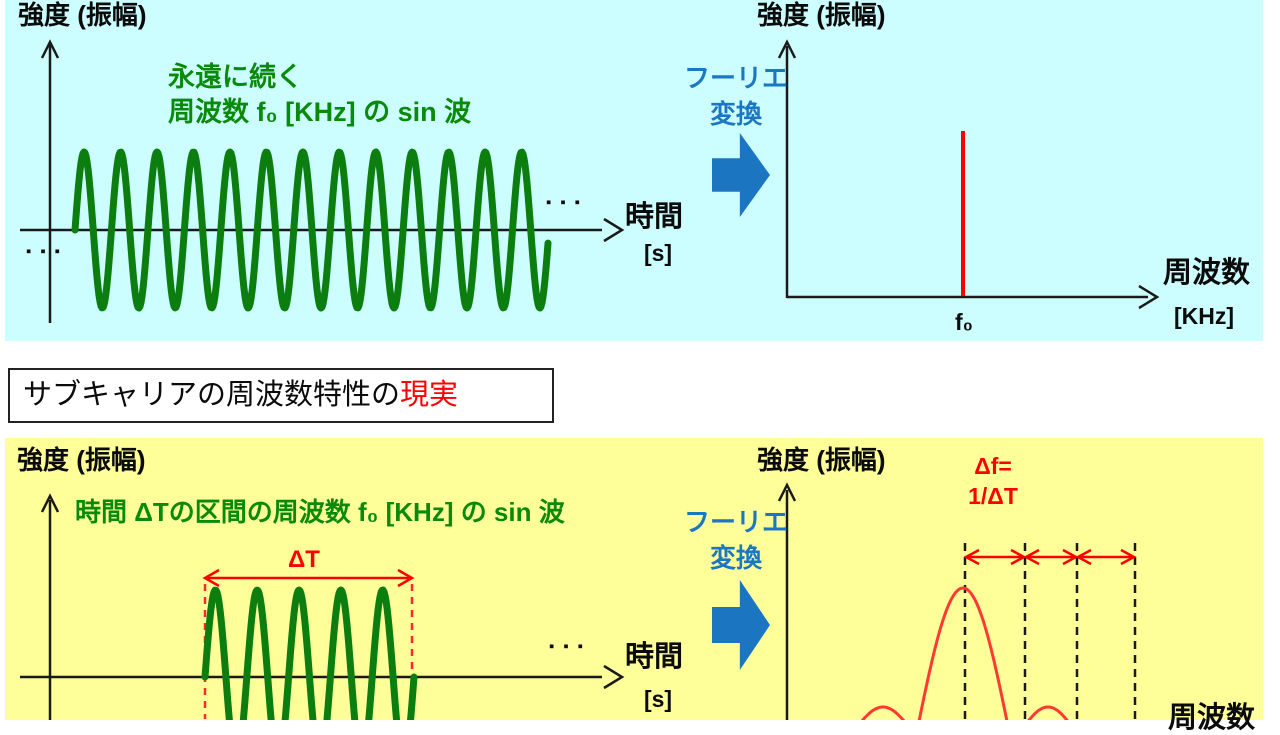 Image resolution: width=1280 pixels, height=735 pixels. Describe the element at coordinates (736, 96) in the screenshot. I see `fourier-transform-label-top: フーリエ 変換` at that location.